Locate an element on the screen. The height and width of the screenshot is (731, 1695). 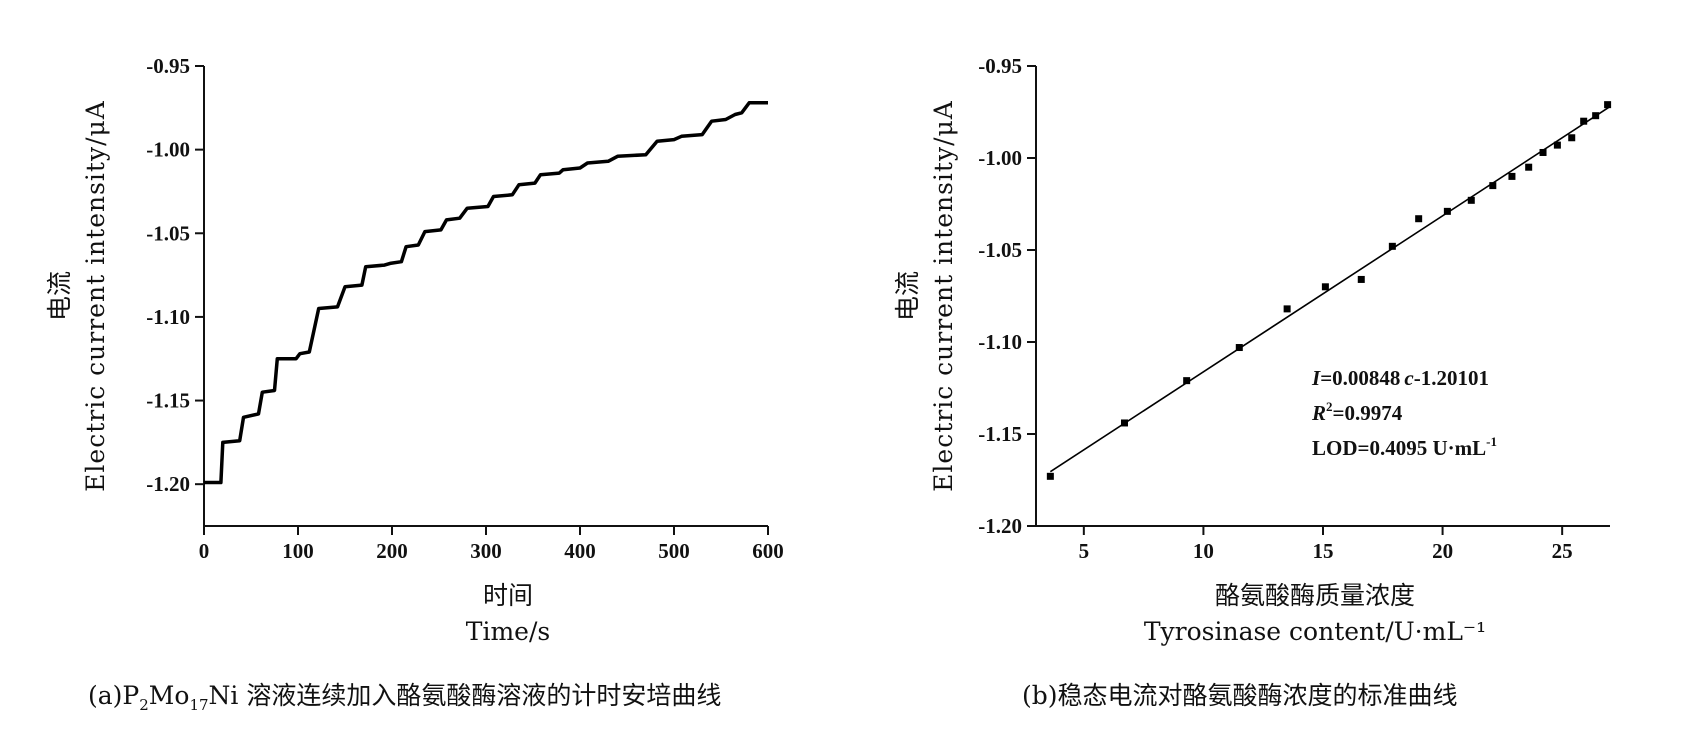
x-tick-label: 400 is located at coordinates (580, 551).